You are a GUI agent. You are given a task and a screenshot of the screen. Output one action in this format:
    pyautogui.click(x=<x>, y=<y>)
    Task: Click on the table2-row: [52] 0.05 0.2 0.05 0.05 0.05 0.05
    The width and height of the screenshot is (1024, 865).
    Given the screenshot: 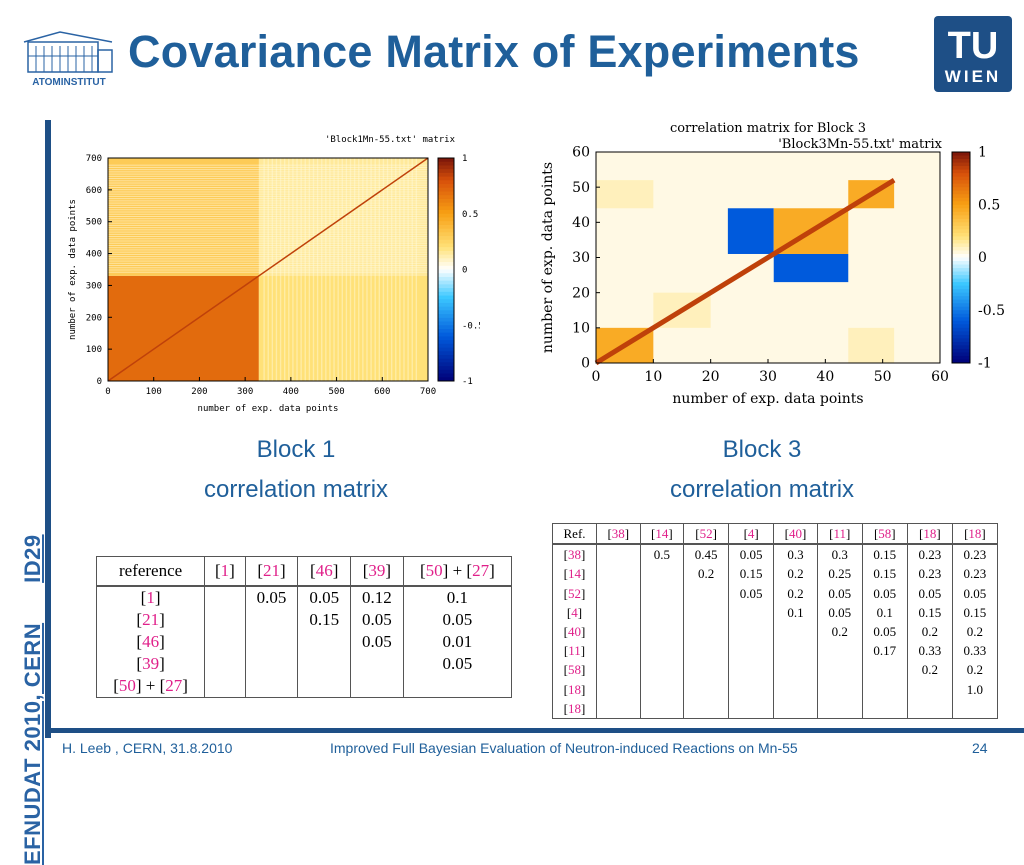 What is the action you would take?
    pyautogui.click(x=775, y=593)
    